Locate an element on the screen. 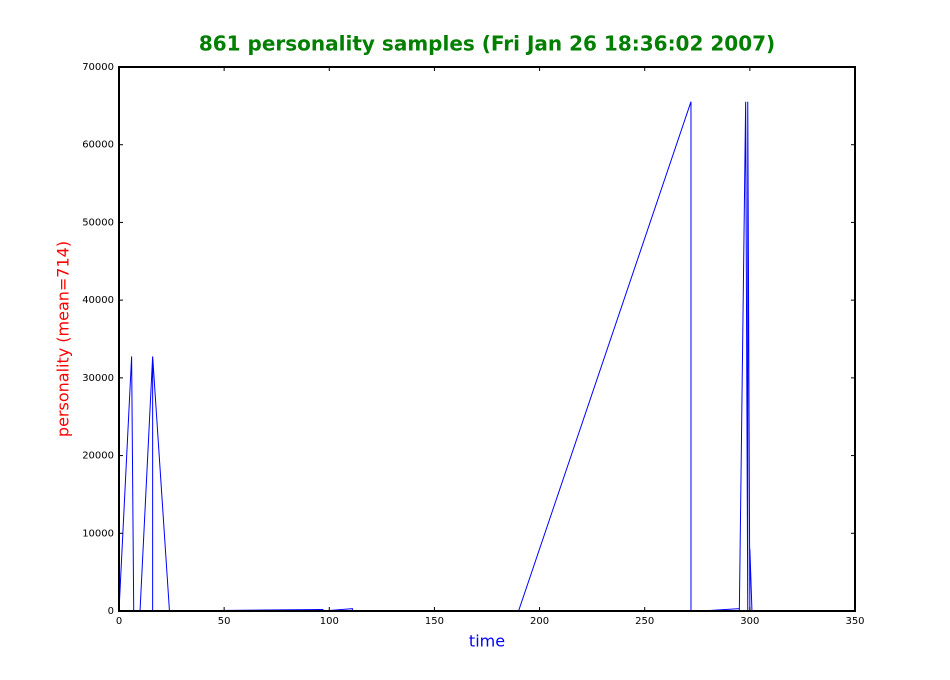 This screenshot has width=950, height=680. y-tick-label: 40000 is located at coordinates (98, 300).